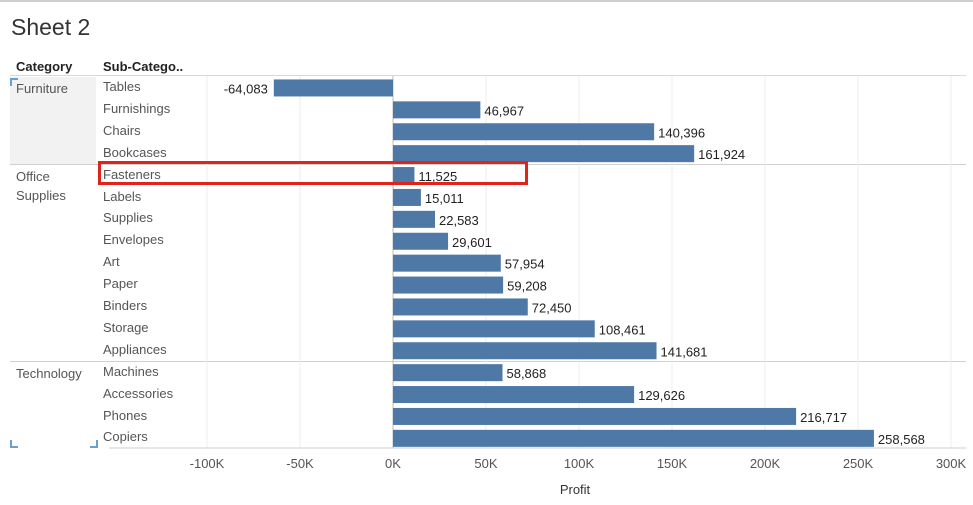 The image size is (973, 505). What do you see at coordinates (951, 463) in the screenshot?
I see `x-tick-label: 300K` at bounding box center [951, 463].